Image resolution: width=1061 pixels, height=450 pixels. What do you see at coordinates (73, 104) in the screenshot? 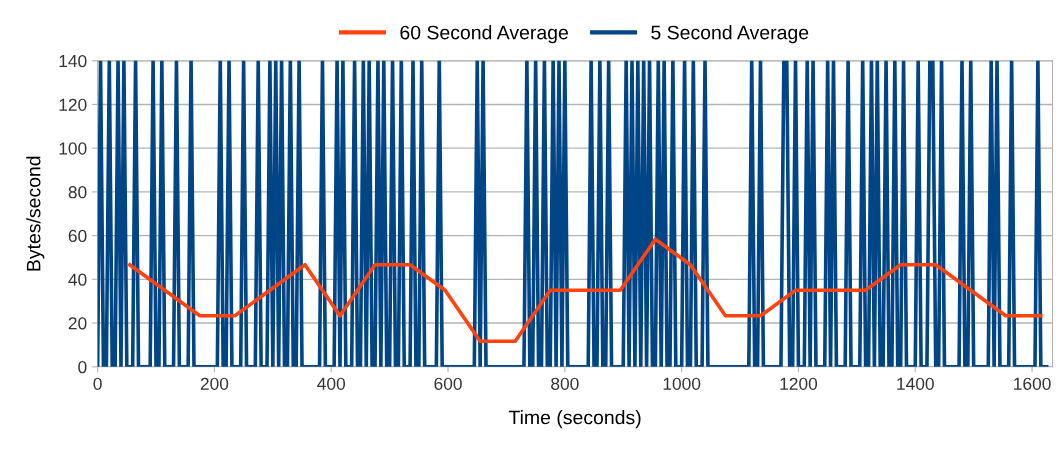
I see `y-tick-label: 120` at bounding box center [73, 104].